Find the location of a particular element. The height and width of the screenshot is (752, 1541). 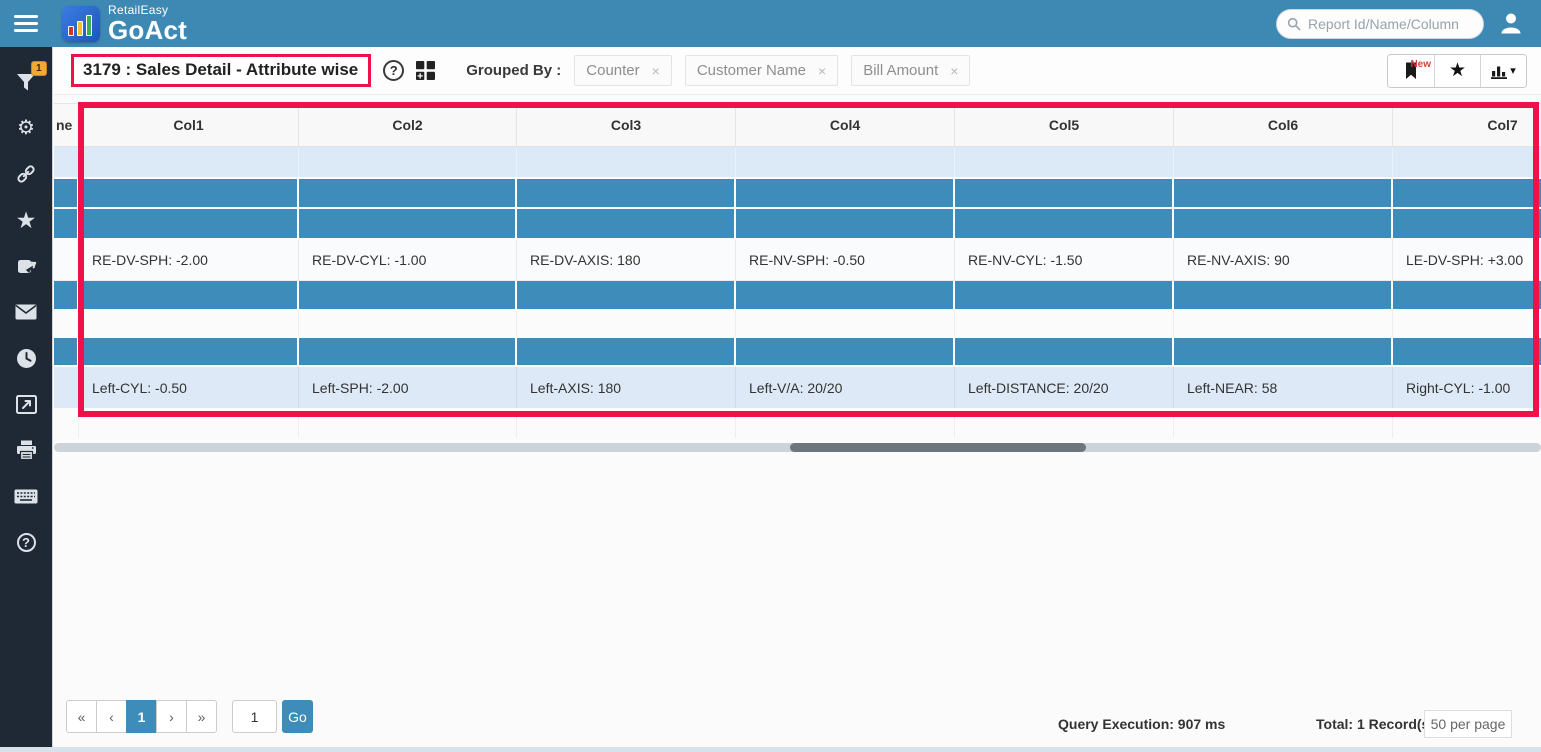

favorite-button: ★ is located at coordinates (1457, 70).